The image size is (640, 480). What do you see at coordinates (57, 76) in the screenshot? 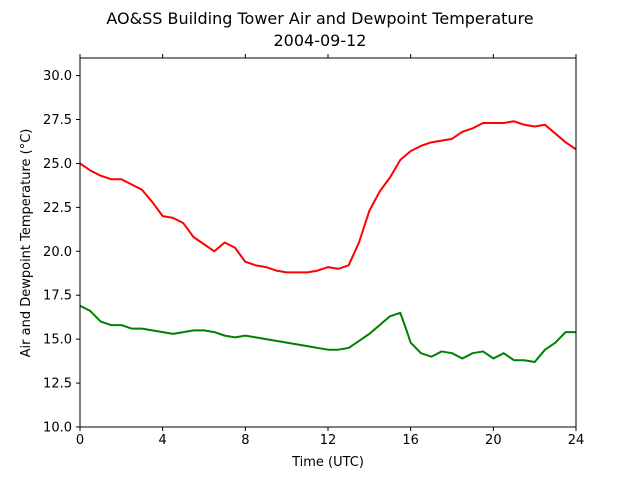
I see `y-tick-label: 30.0` at bounding box center [57, 76].